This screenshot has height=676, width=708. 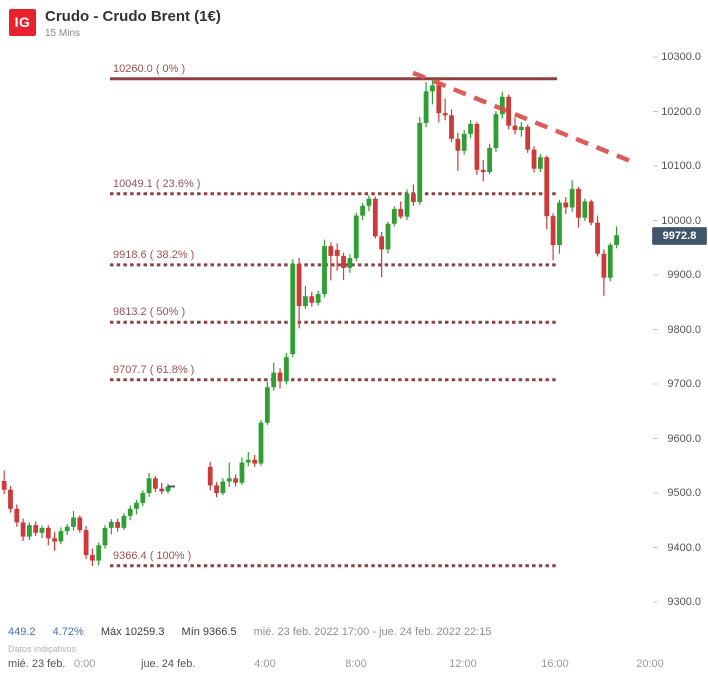 What do you see at coordinates (132, 632) in the screenshot?
I see `max-value: Máx 10259.3` at bounding box center [132, 632].